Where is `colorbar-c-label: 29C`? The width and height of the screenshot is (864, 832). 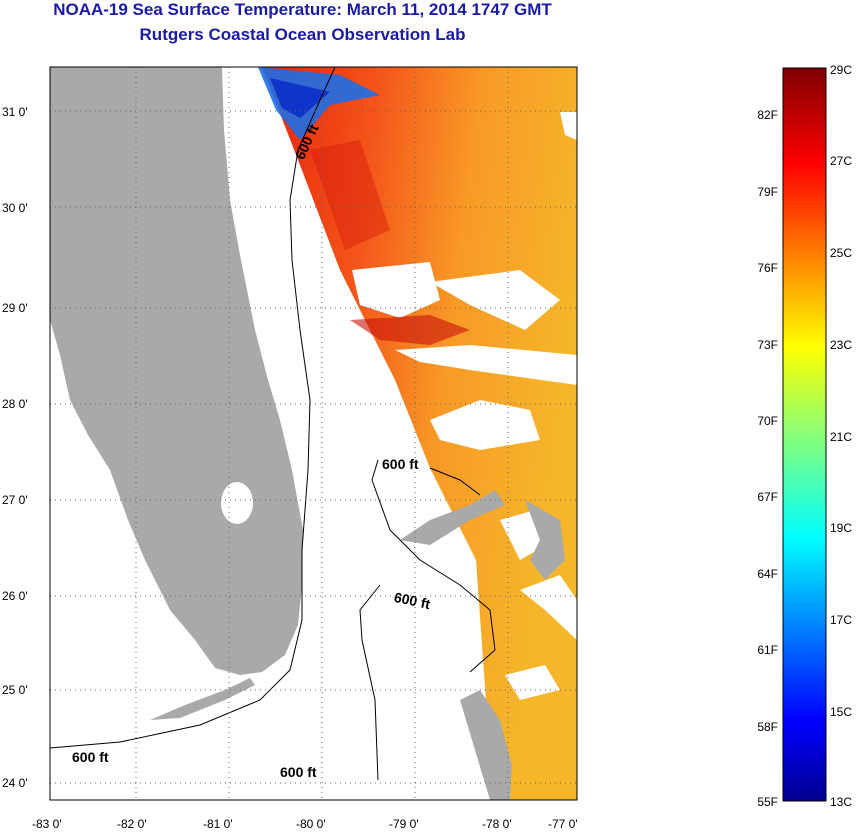 colorbar-c-label: 29C is located at coordinates (841, 70).